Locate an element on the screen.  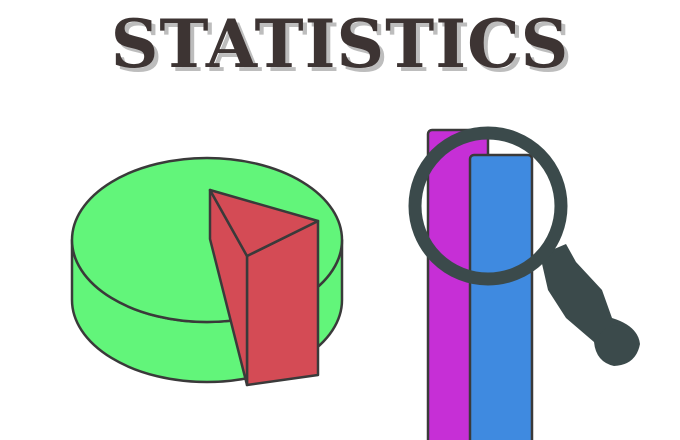
headline-title: STATISTICS is located at coordinates (340, 44).